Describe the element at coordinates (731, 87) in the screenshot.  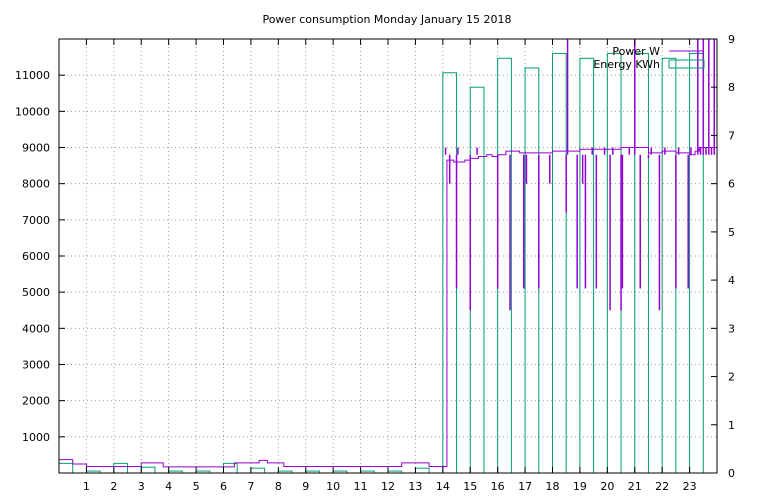
I see `y2-tick-label: 8` at that location.